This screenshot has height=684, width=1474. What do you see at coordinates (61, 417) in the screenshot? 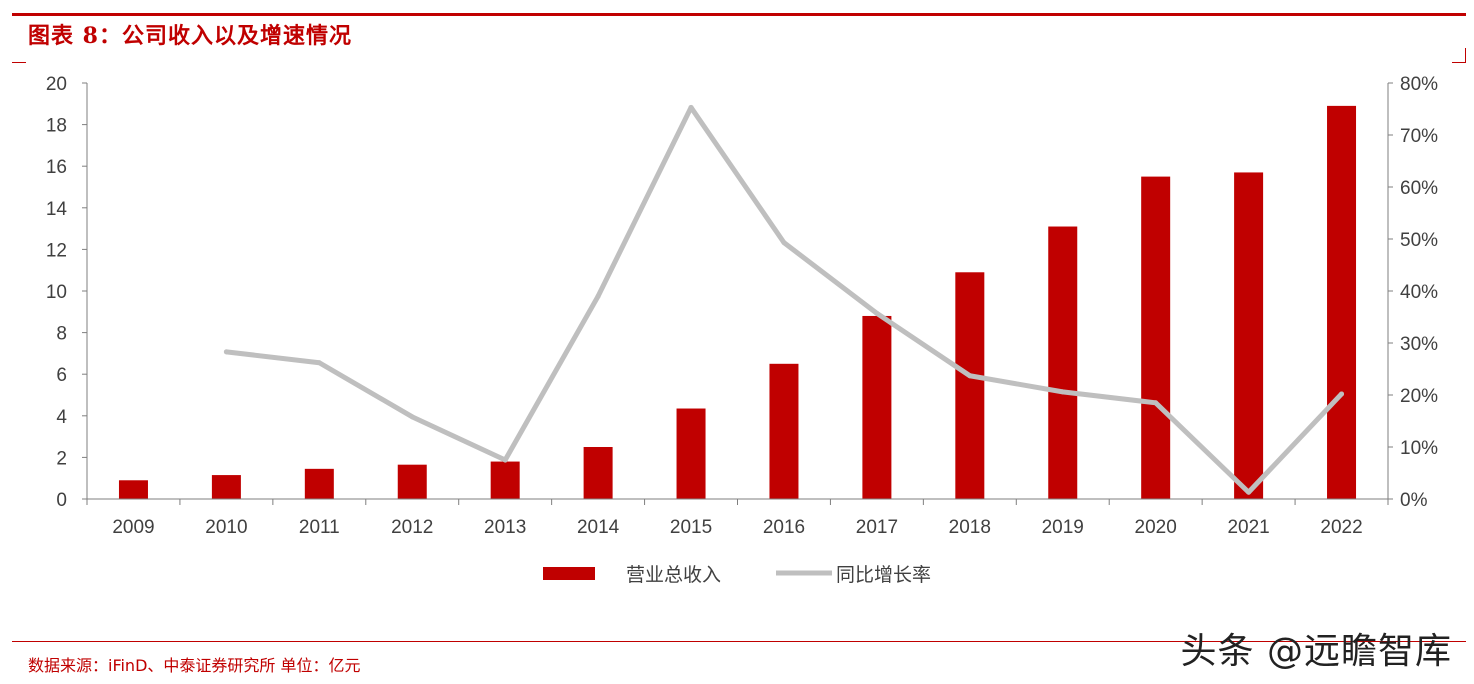
I see `y-tick-label: 4` at bounding box center [61, 417].